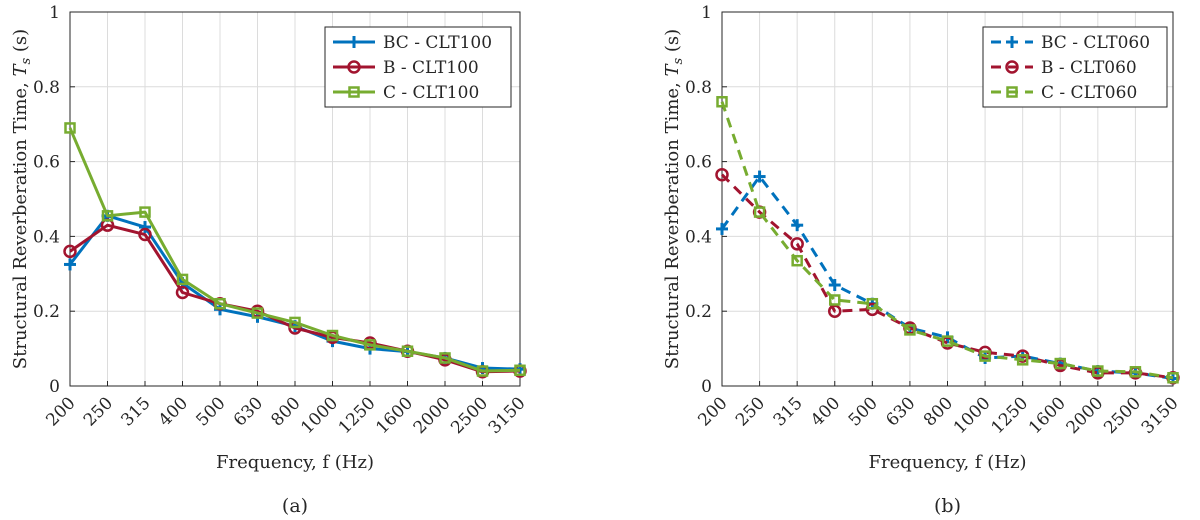 The image size is (1200, 520). What do you see at coordinates (947, 462) in the screenshot?
I see `x-axis-label: Frequency, f (Hz)` at bounding box center [947, 462].